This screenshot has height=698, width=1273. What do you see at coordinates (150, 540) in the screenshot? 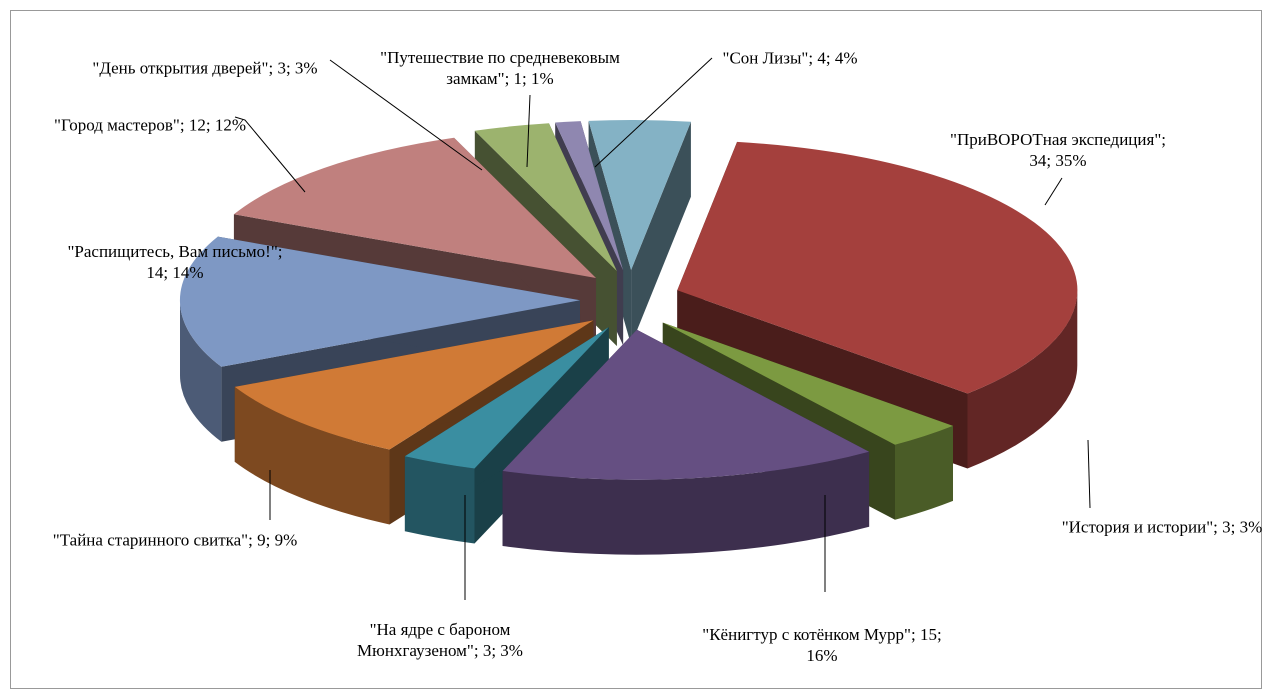
I see `category: "Тайна старинного свитка"` at bounding box center [150, 540].